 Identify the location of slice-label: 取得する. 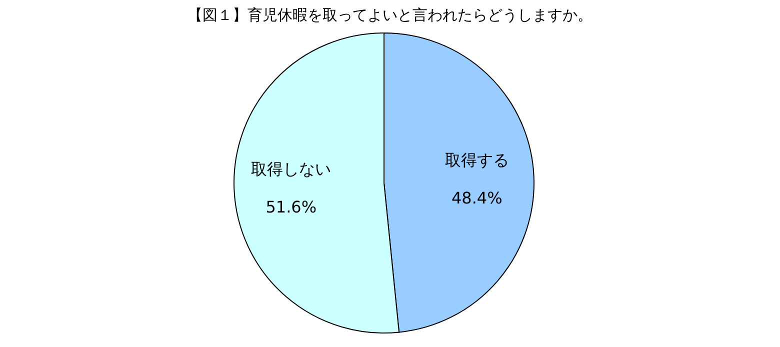
(476, 160).